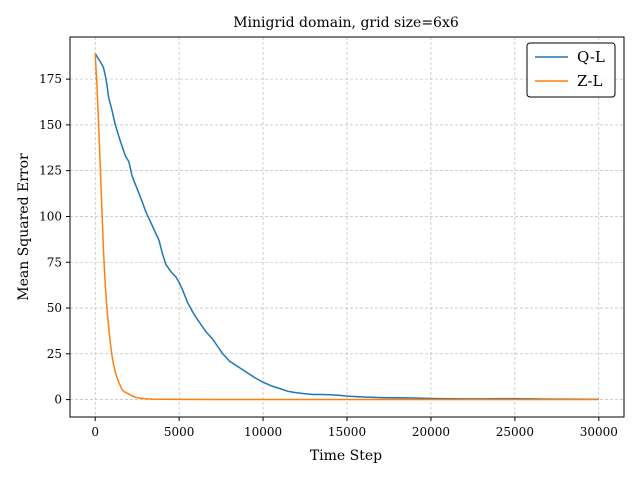 The image size is (640, 480). I want to click on x-tick-label: 25000, so click(515, 432).